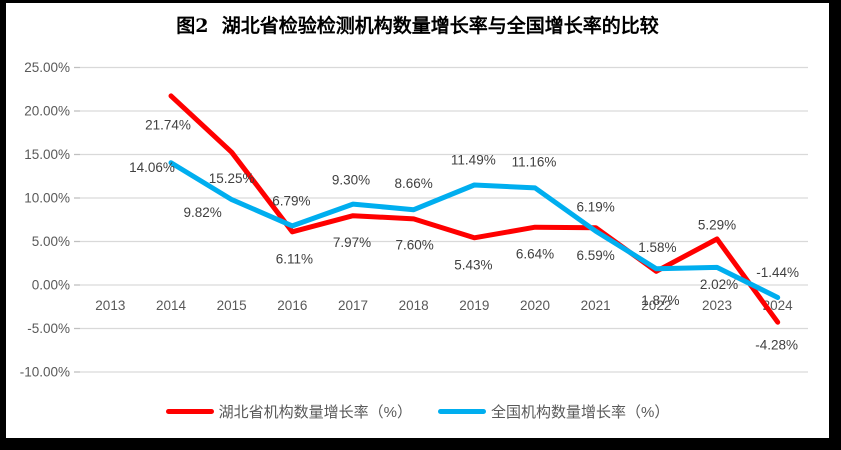 This screenshot has height=450, width=841. What do you see at coordinates (152, 167) in the screenshot?
I see `data-label-national: 14.06%` at bounding box center [152, 167].